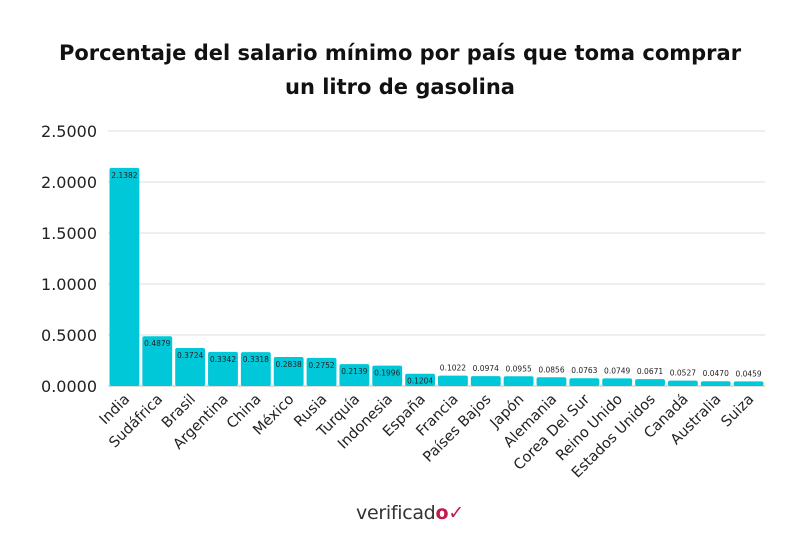  I want to click on y-tick-label: 1.0000, so click(69, 284).